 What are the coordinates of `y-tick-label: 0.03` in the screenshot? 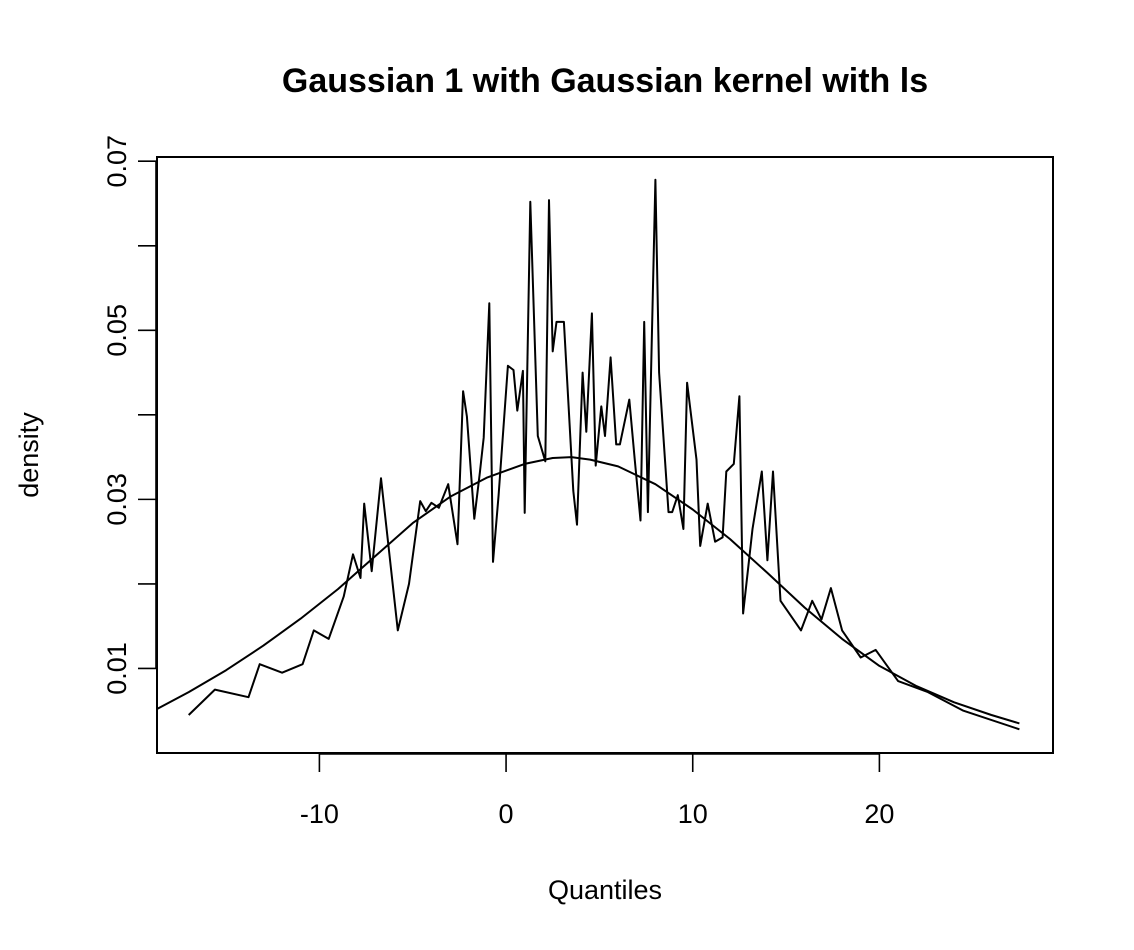 It's located at (117, 499).